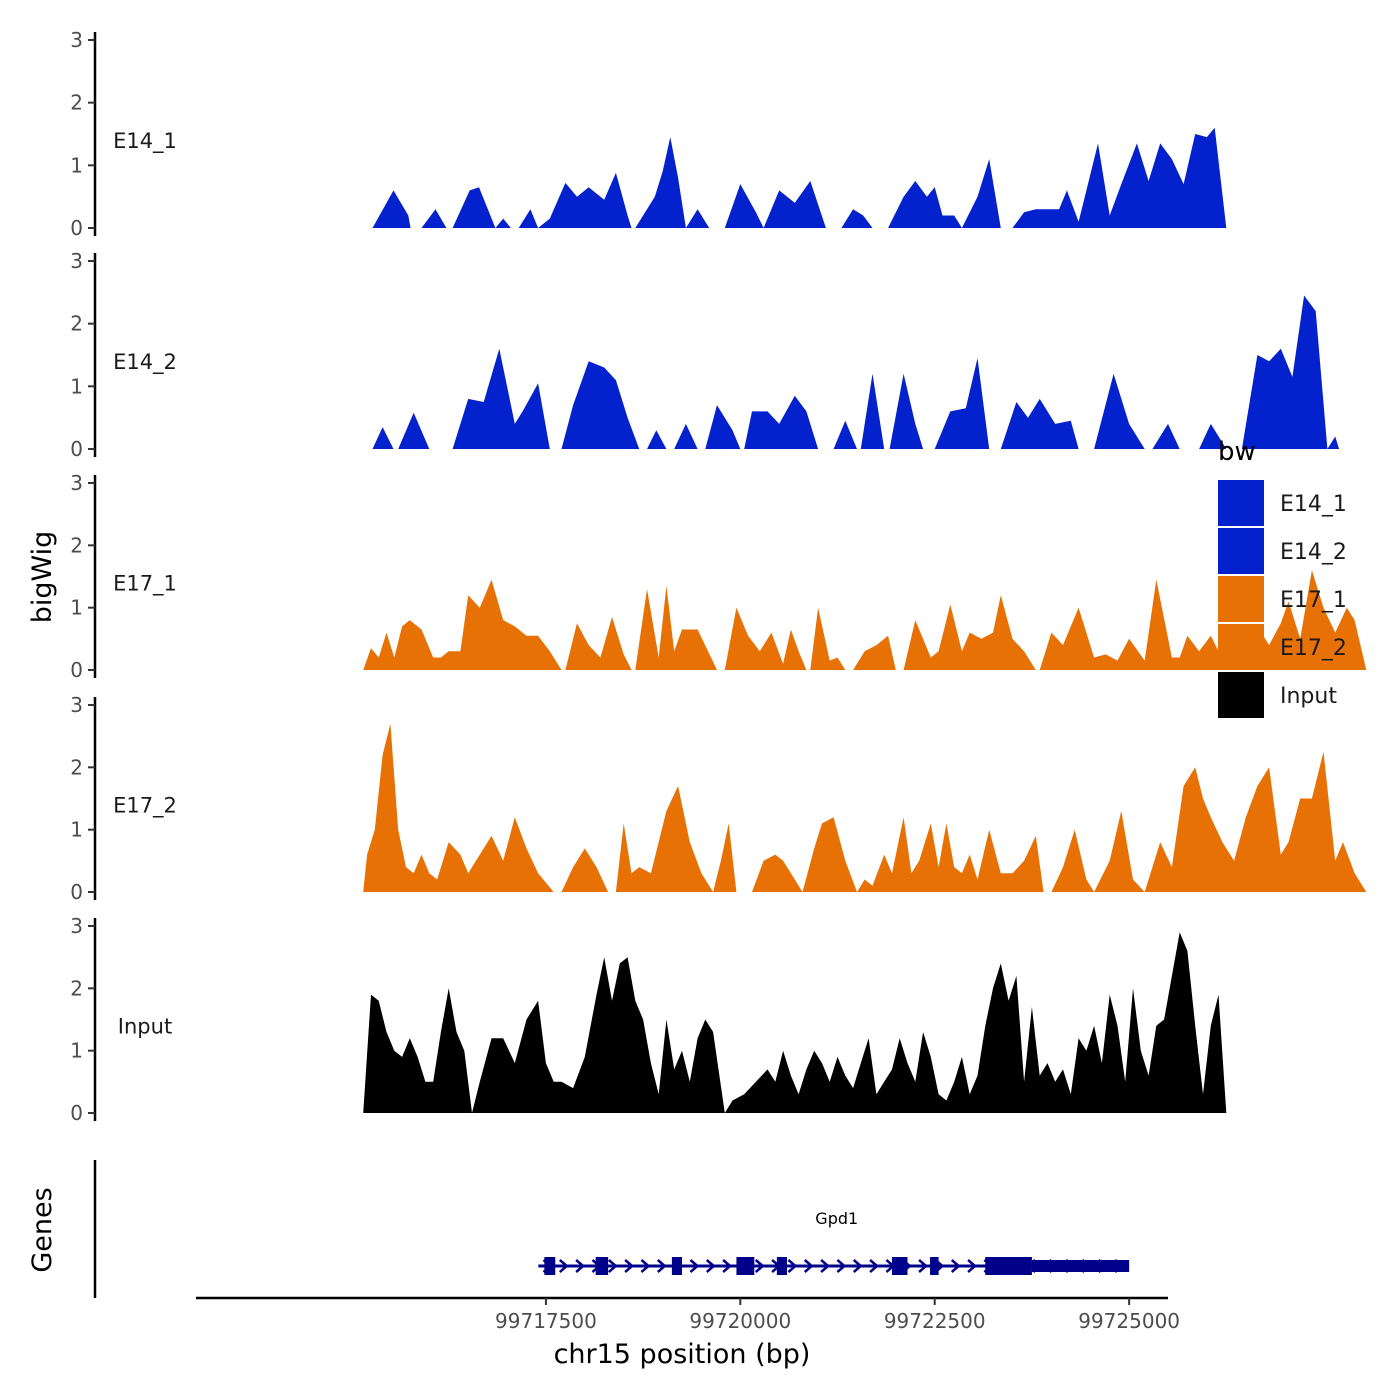 The height and width of the screenshot is (1400, 1400). What do you see at coordinates (836, 1218) in the screenshot?
I see `gene-label: Gpd1` at bounding box center [836, 1218].